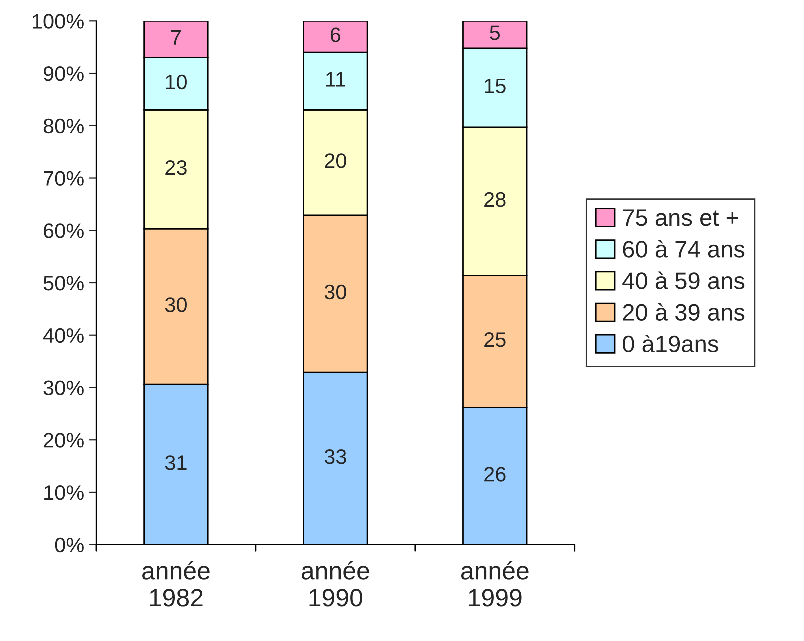 The width and height of the screenshot is (804, 641). What do you see at coordinates (335, 457) in the screenshot?
I see `data-label: 33` at bounding box center [335, 457].